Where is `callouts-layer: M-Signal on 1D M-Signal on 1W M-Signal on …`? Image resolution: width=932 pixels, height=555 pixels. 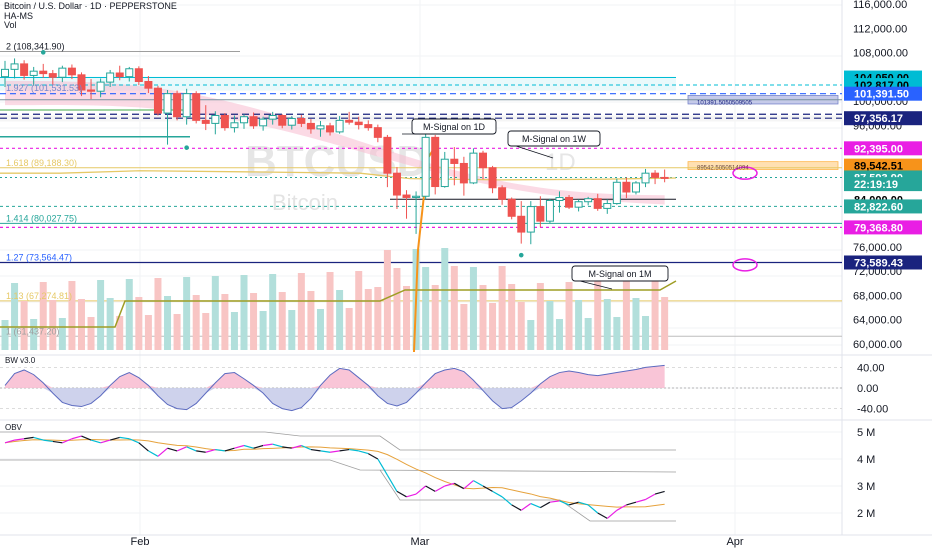
callouts-layer: M-Signal on 1D M-Signal on 1W M-Signal on … is located at coordinates (577, 195).